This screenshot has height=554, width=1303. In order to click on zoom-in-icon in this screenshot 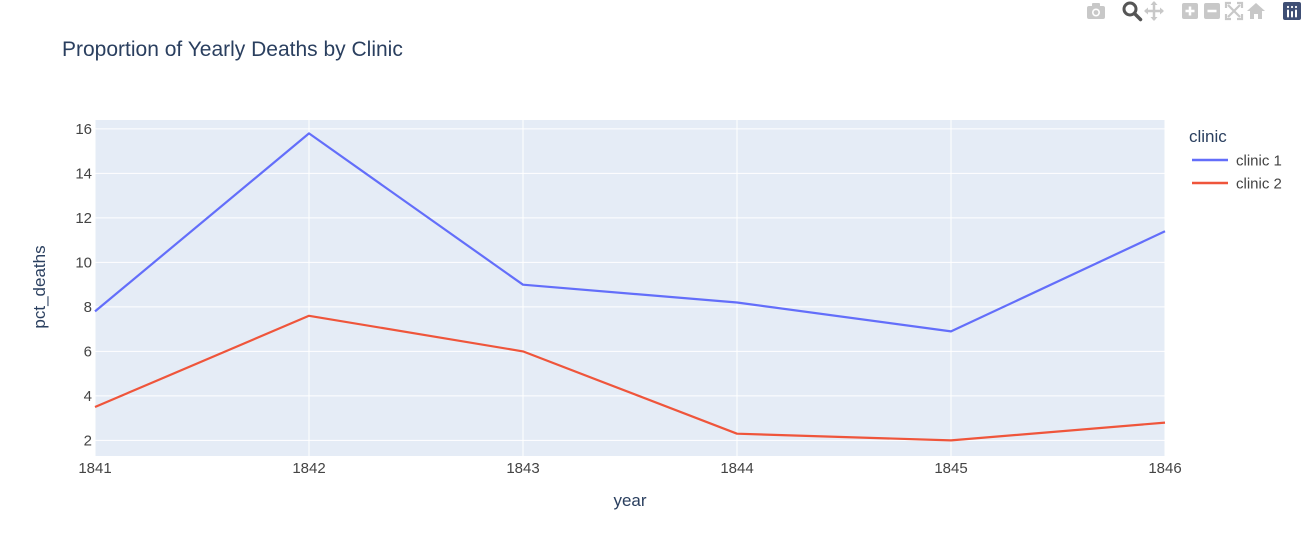, I will do `click(1190, 11)`.